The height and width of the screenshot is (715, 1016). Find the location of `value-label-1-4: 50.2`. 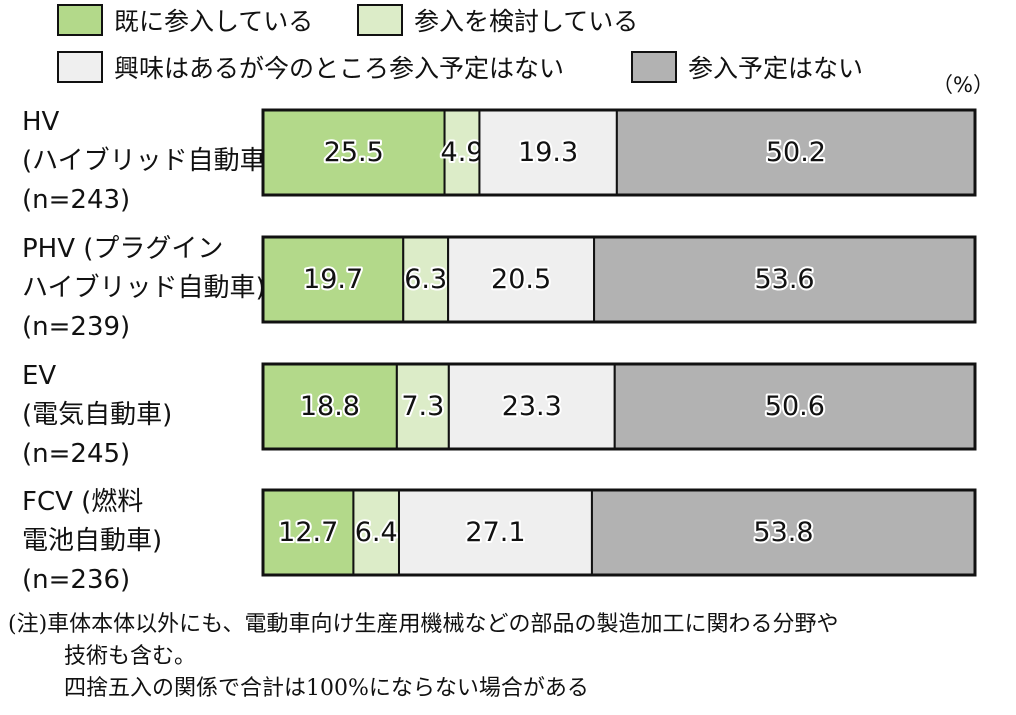

value-label-1-4: 50.2 is located at coordinates (796, 152).